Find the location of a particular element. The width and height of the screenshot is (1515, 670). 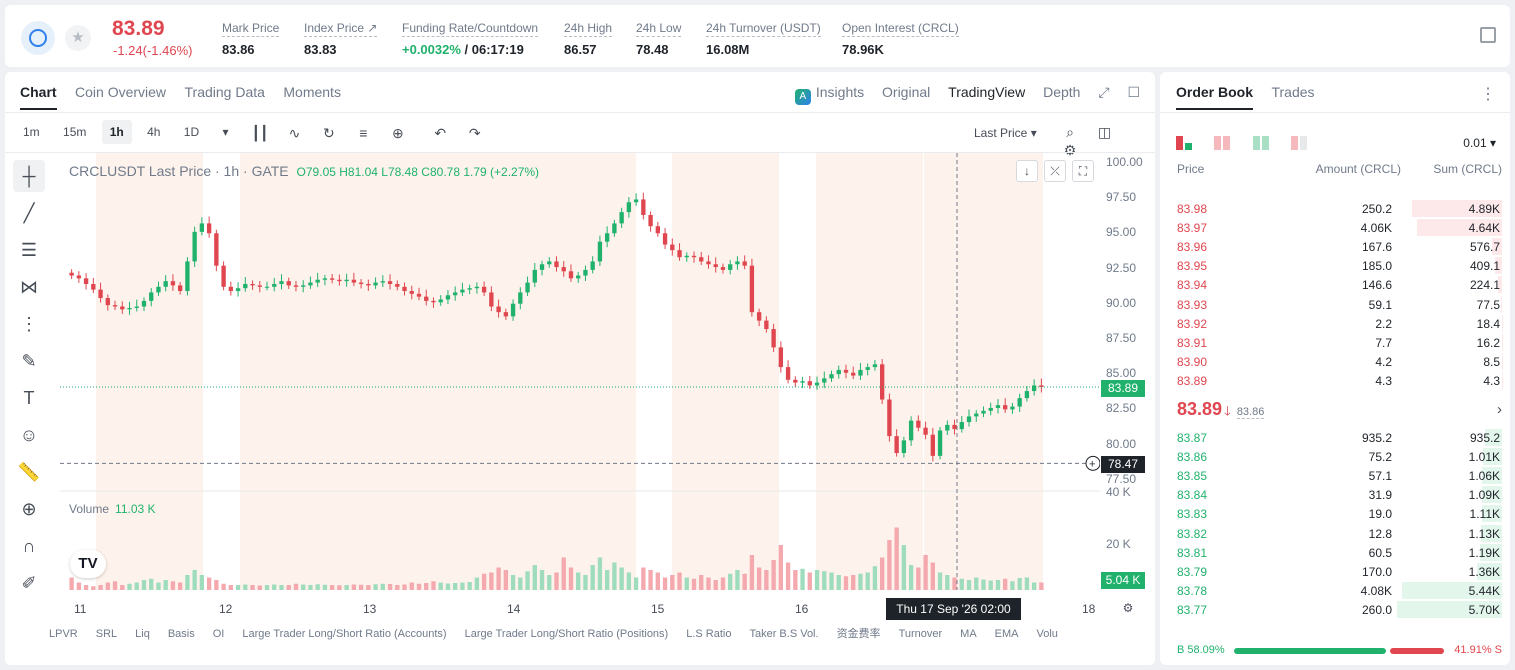

templates-icon: ≡ is located at coordinates (363, 133).